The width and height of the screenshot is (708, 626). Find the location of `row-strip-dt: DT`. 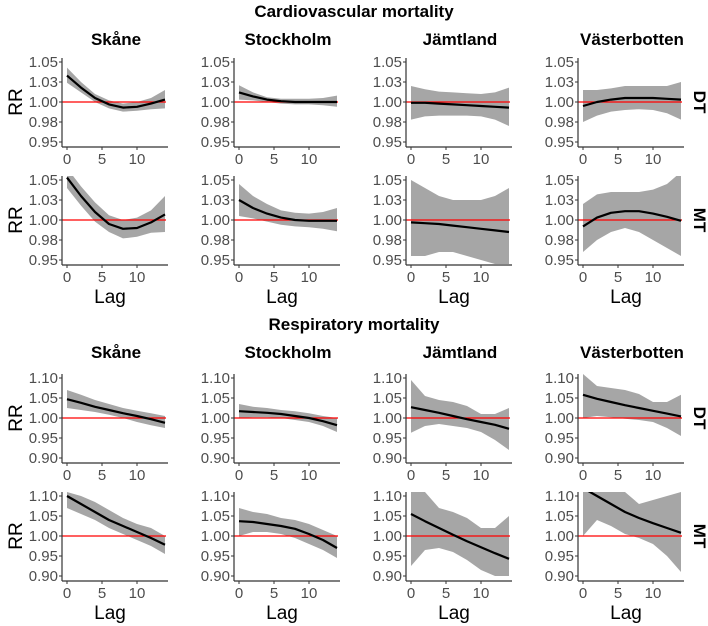

row-strip-dt: DT is located at coordinates (699, 418).